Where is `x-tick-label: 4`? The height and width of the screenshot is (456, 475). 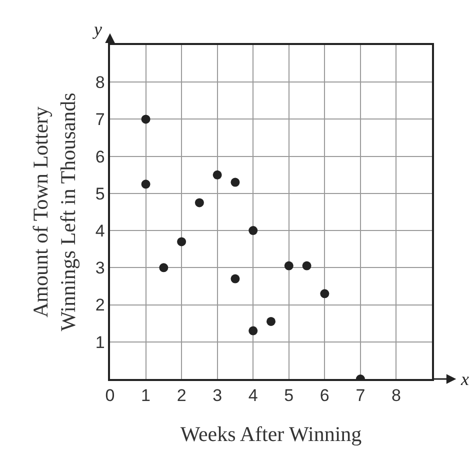 x-tick-label: 4 is located at coordinates (253, 396).